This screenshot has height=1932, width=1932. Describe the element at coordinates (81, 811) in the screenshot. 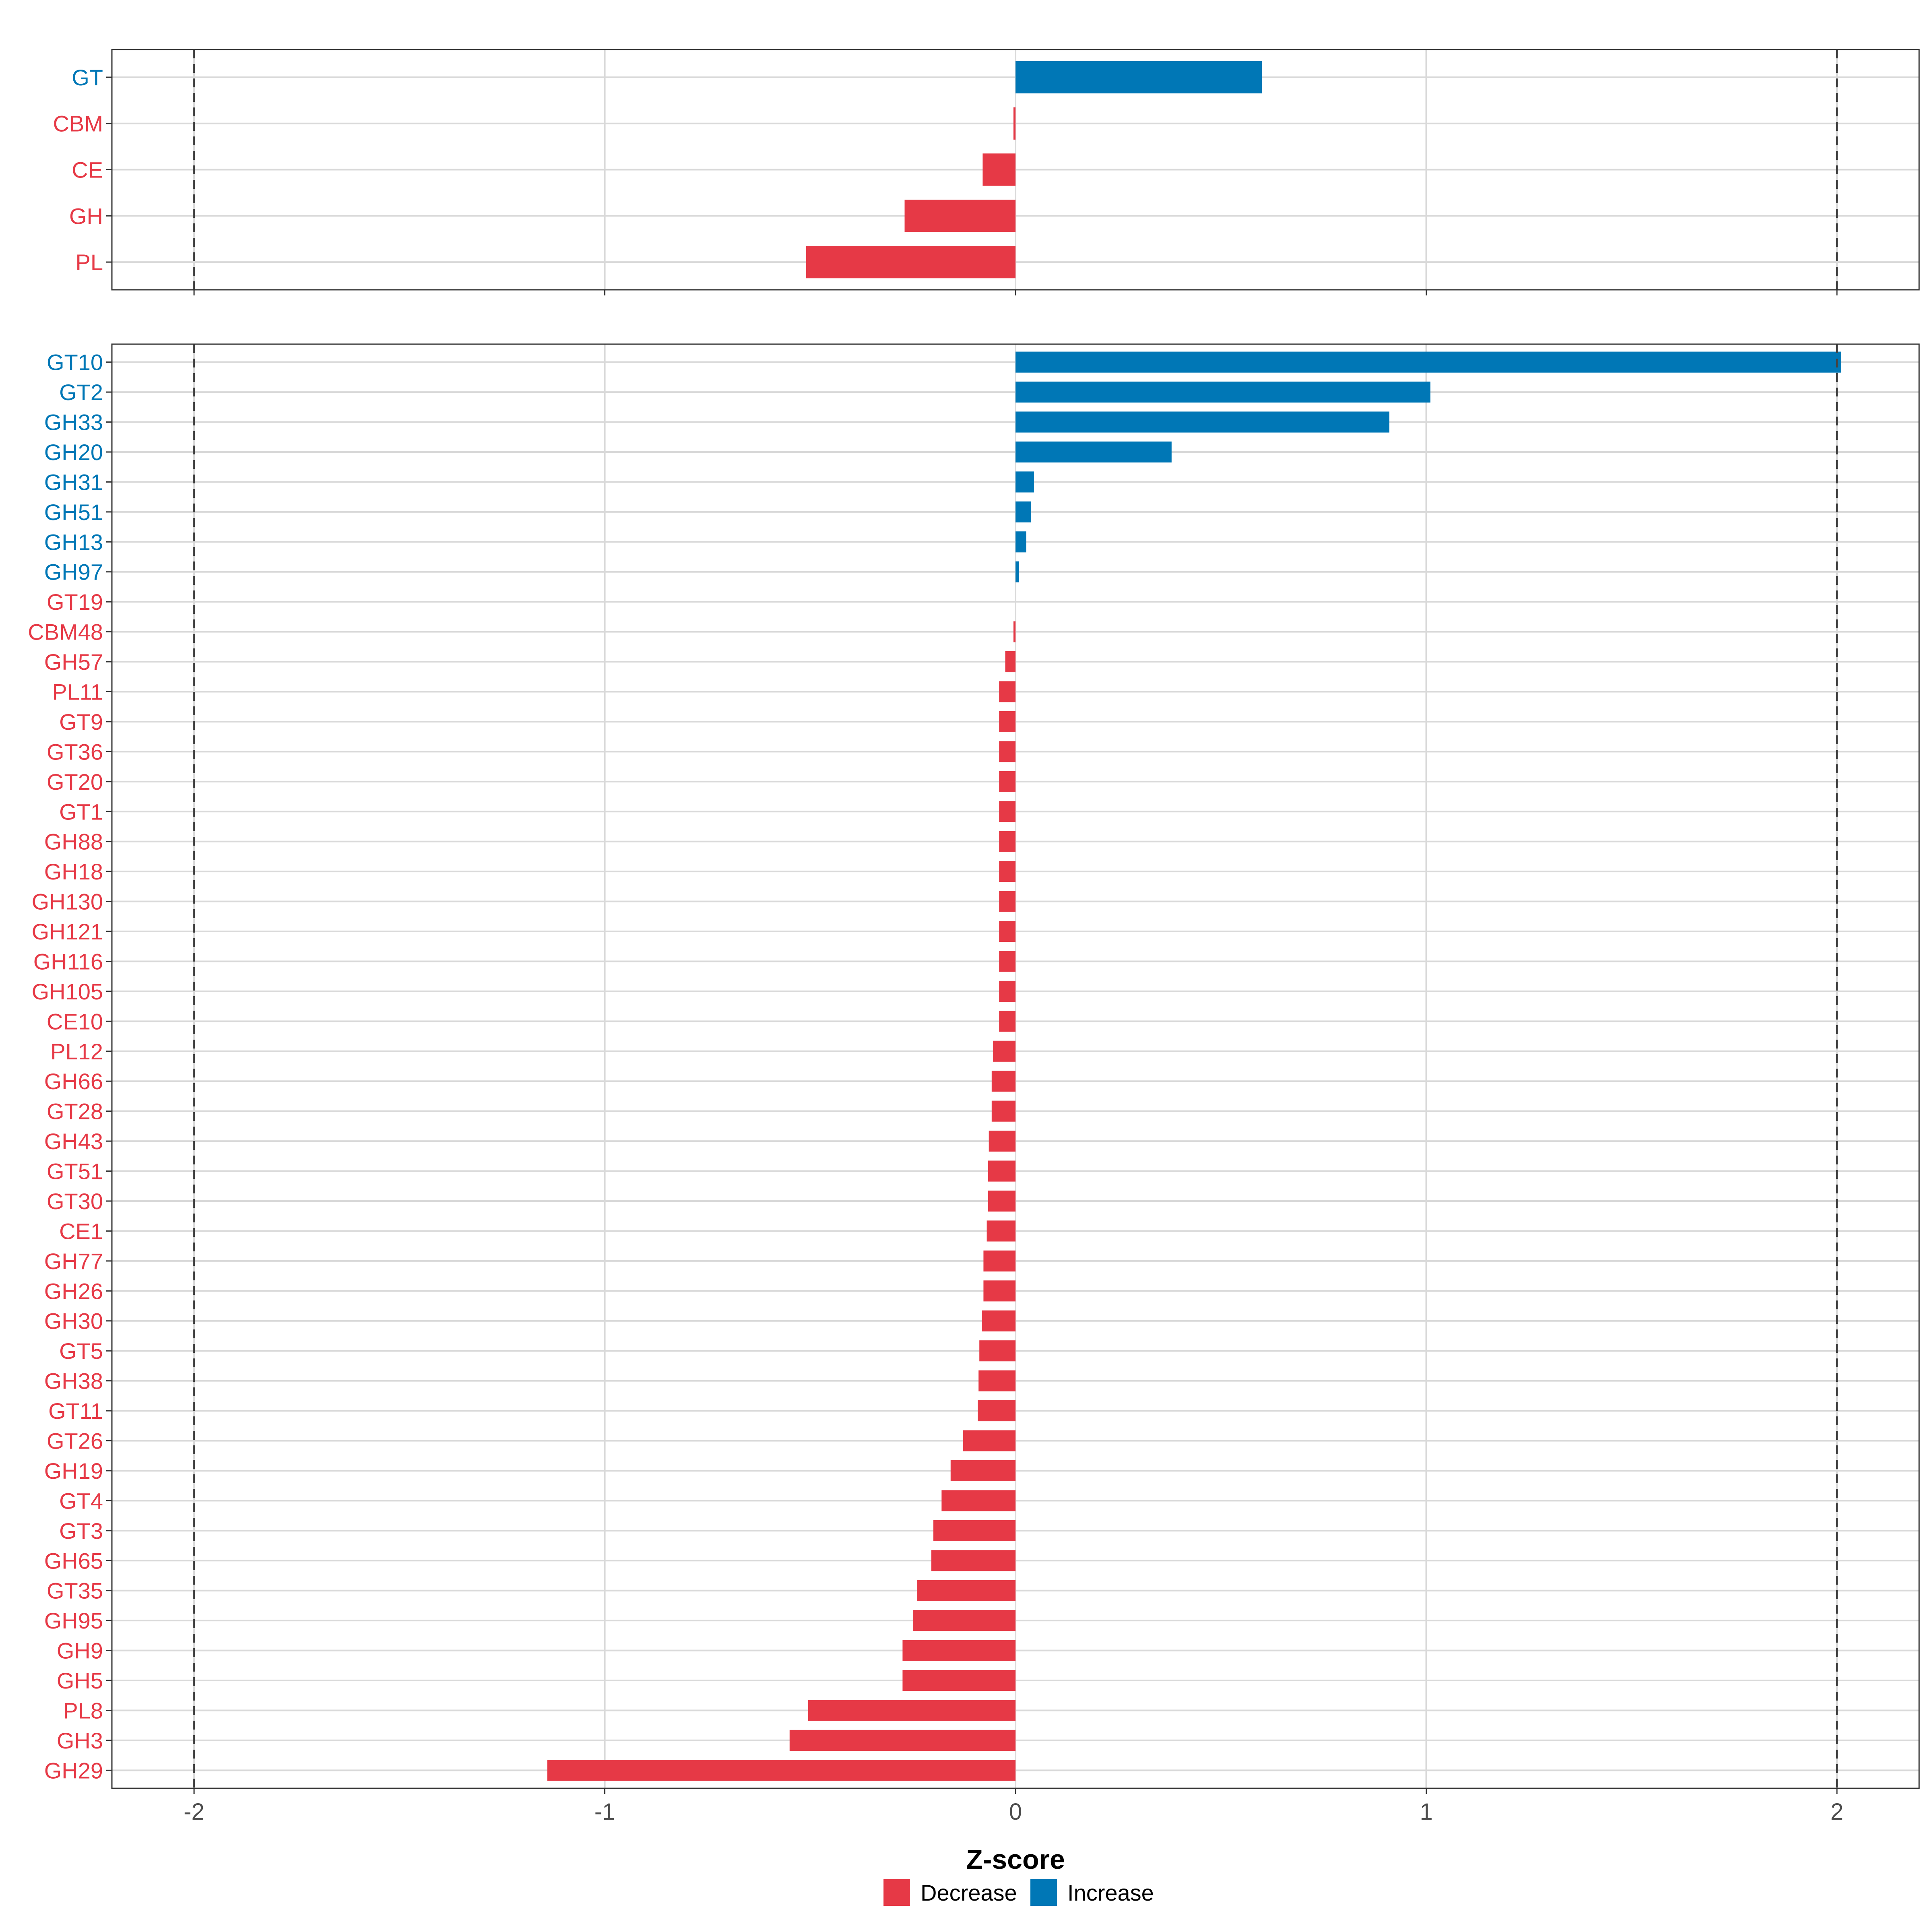

I see `y-tick-label: GT1` at that location.